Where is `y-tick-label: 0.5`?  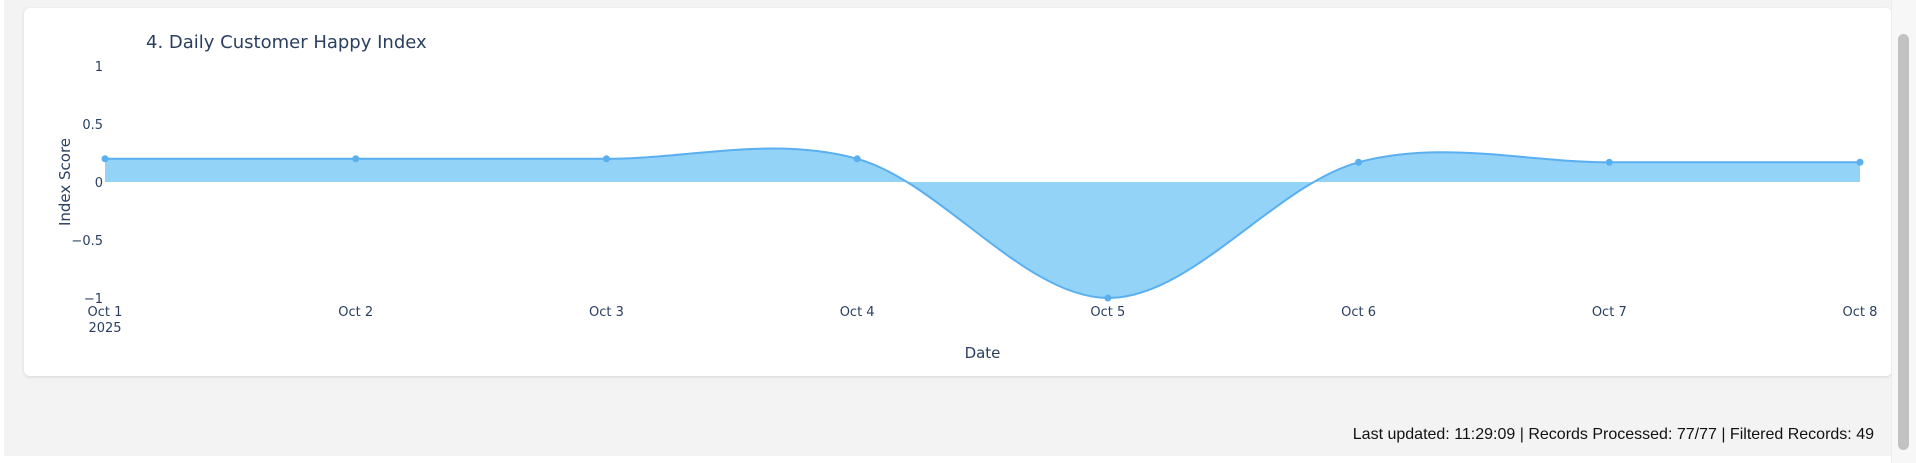 y-tick-label: 0.5 is located at coordinates (92, 125).